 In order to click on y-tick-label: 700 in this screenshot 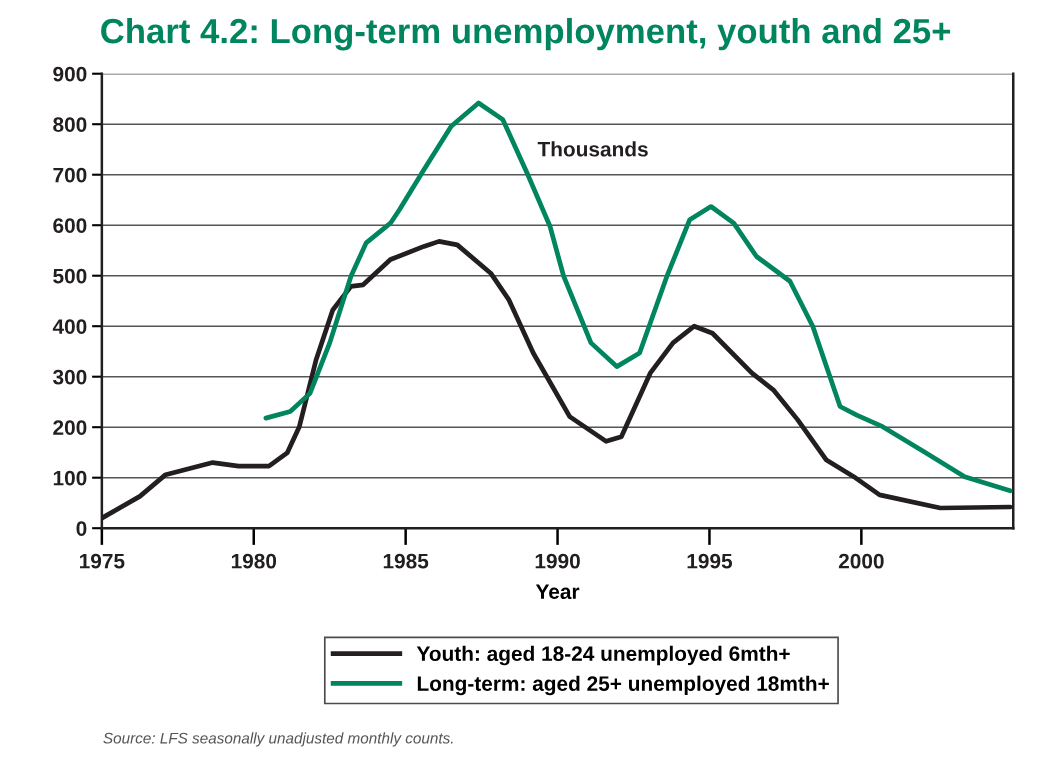, I will do `click(70, 175)`.